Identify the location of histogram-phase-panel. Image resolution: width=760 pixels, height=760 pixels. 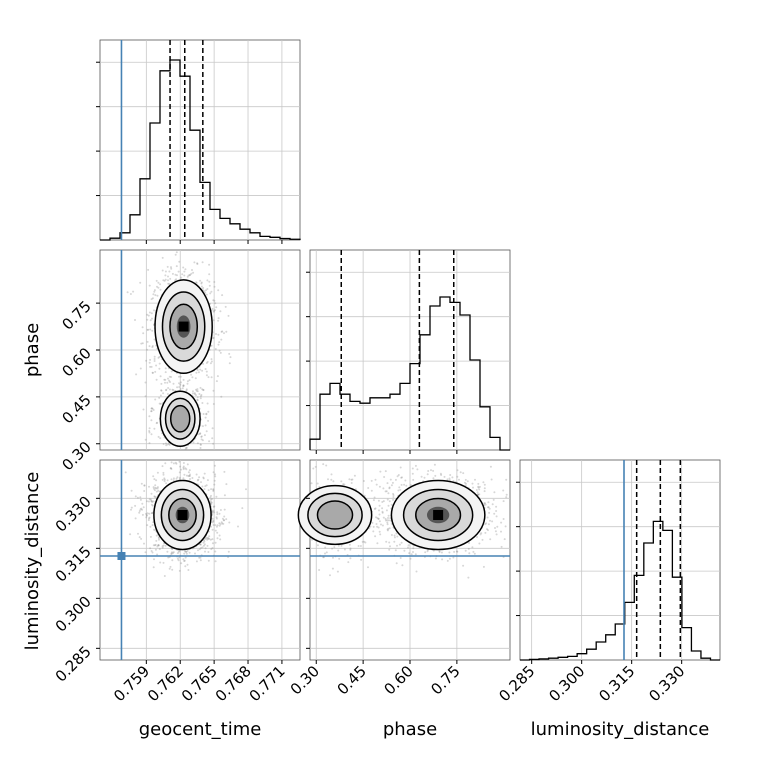
(408, 350).